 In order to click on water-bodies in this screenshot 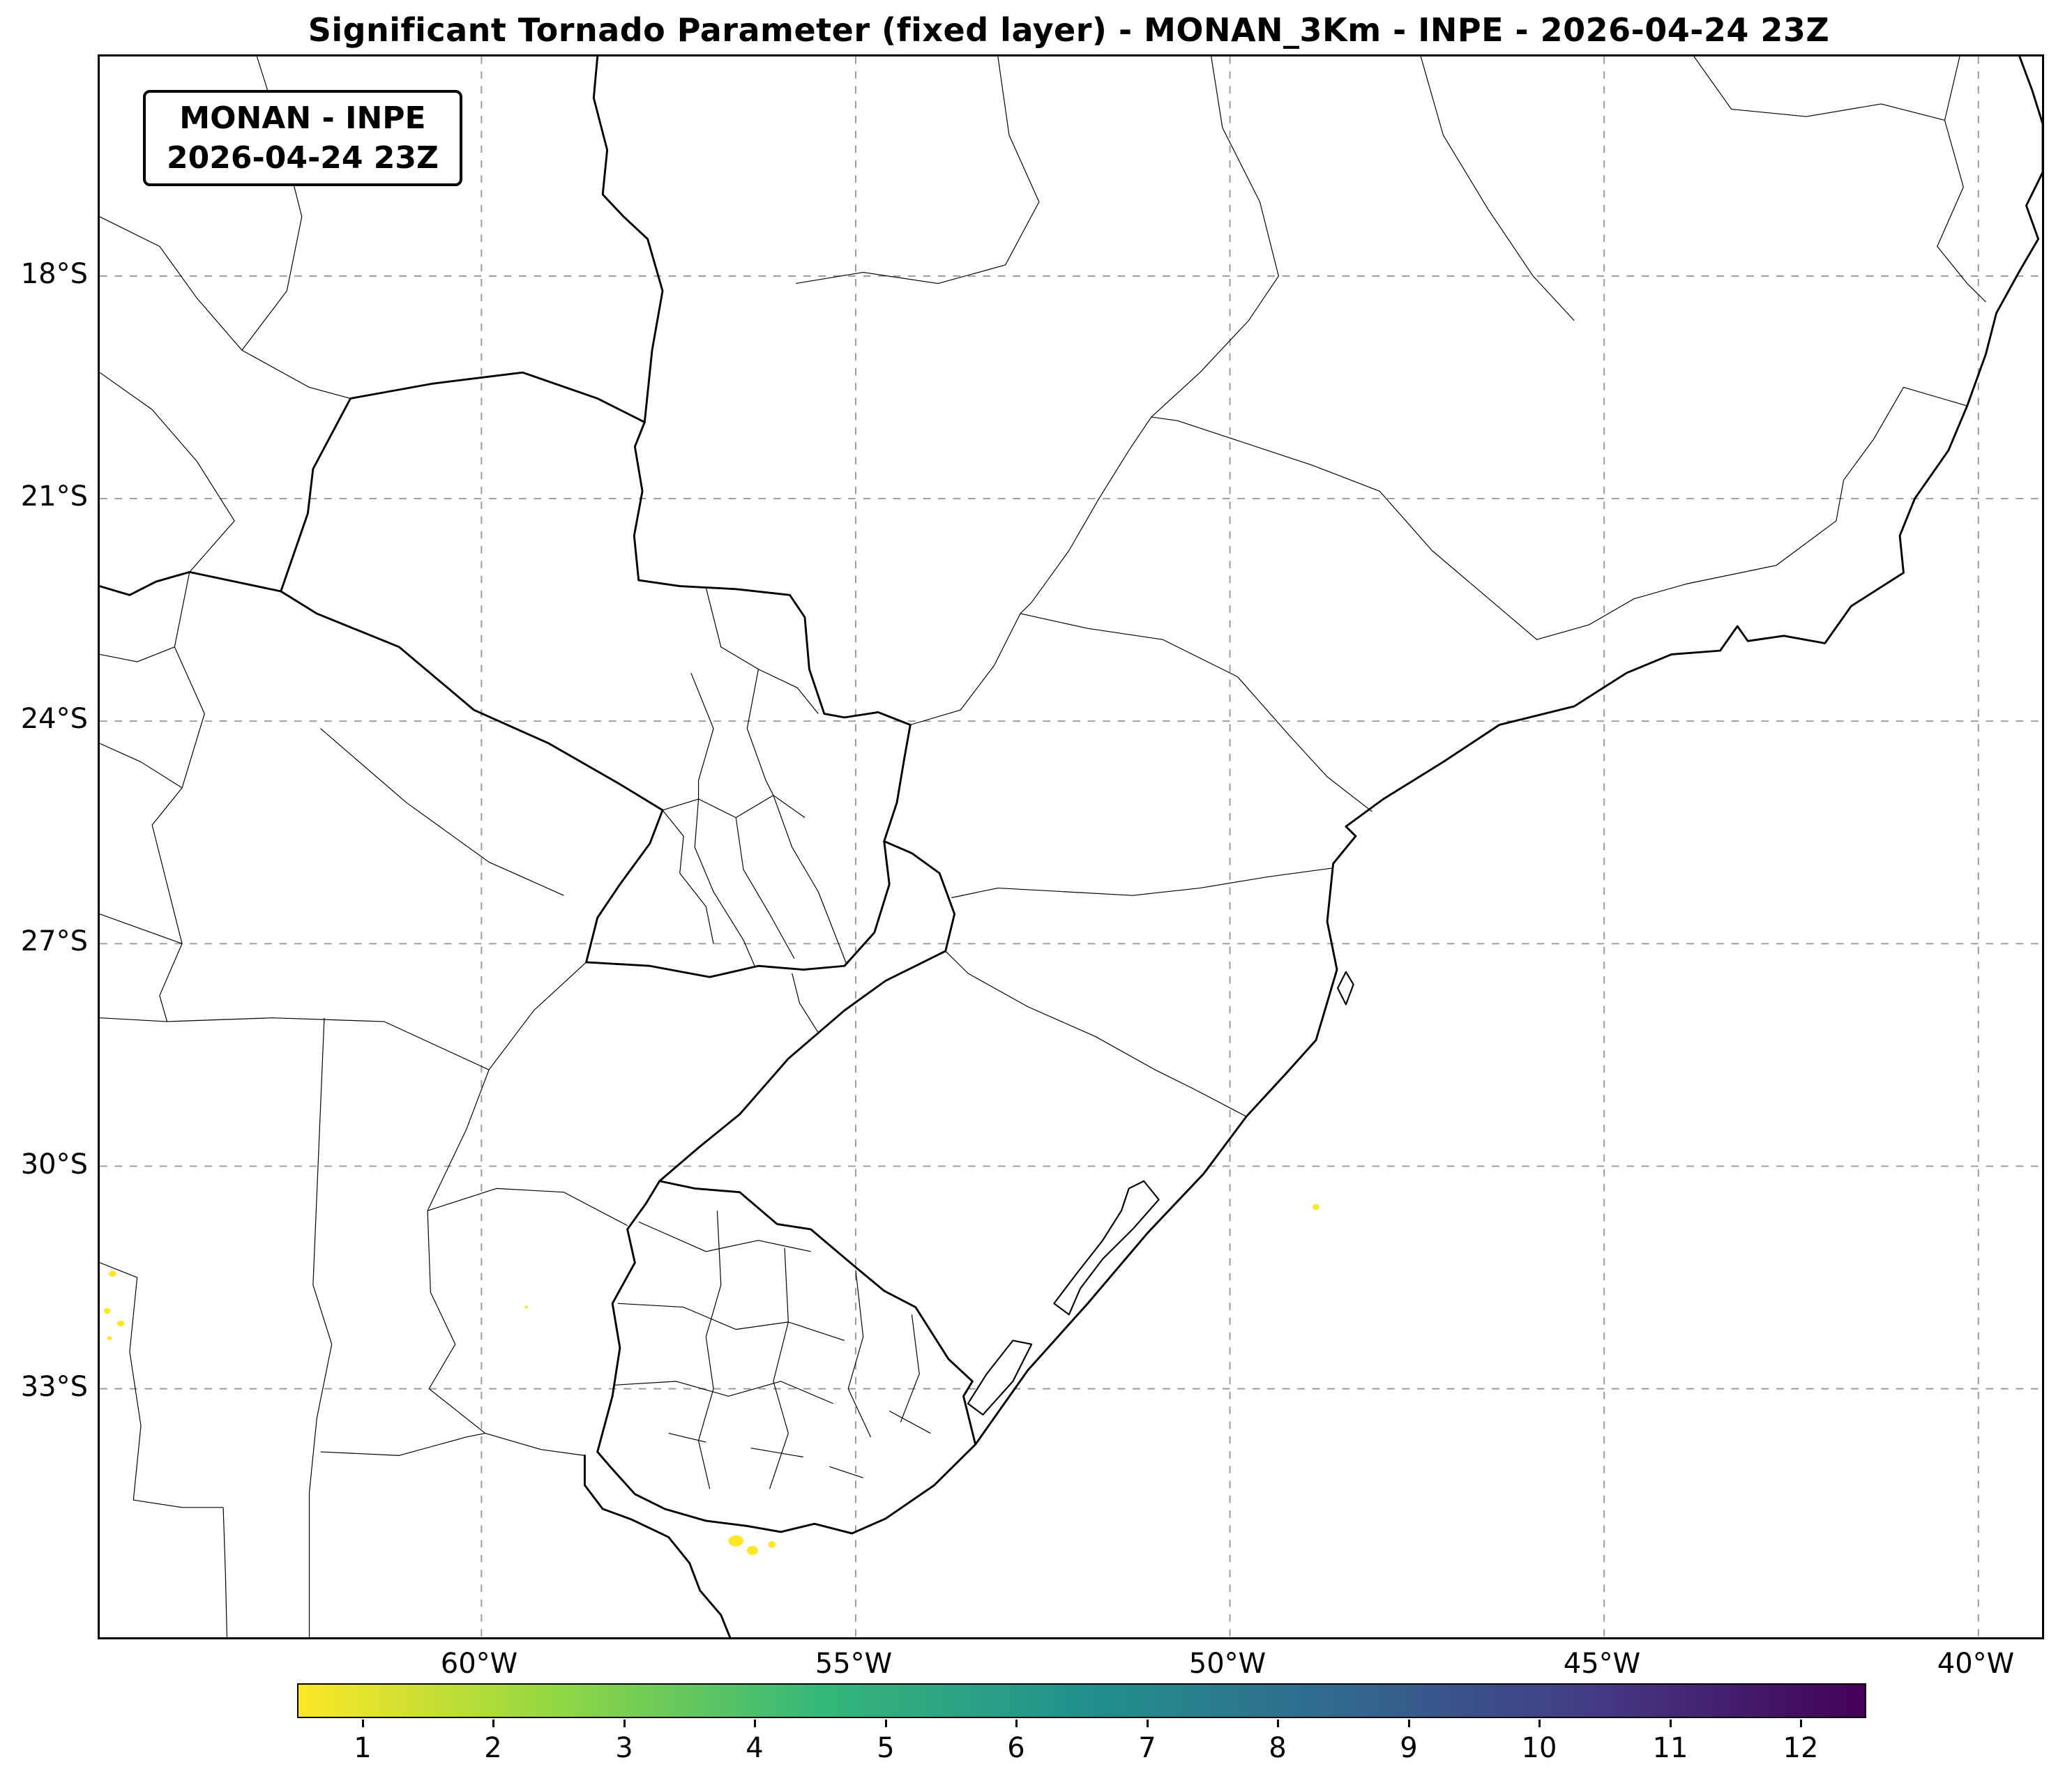, I will do `click(1160, 1193)`.